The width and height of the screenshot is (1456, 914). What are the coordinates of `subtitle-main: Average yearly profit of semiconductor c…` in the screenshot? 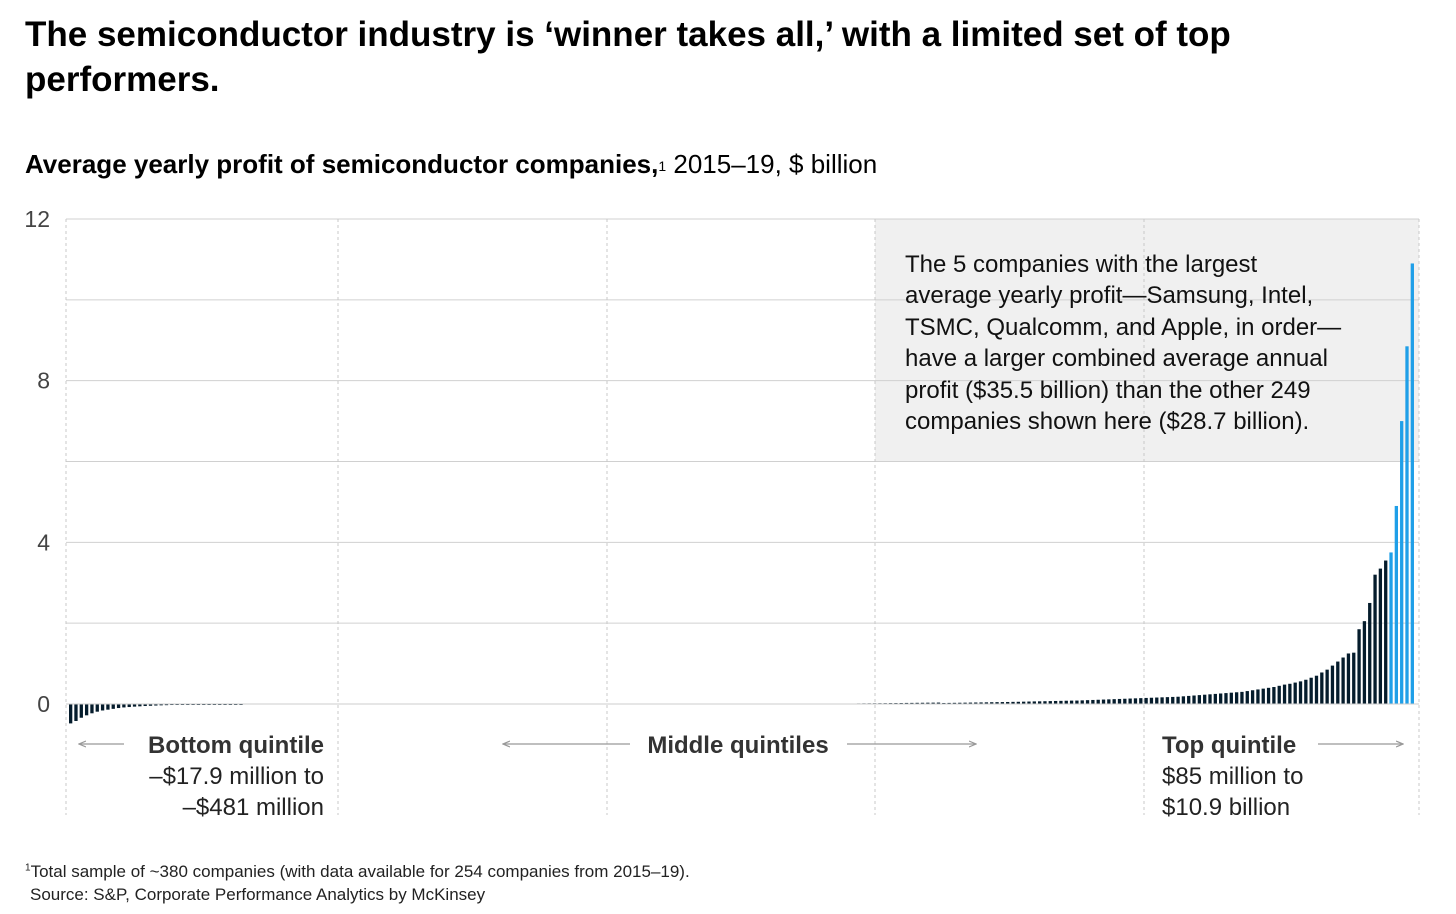 It's located at (342, 164).